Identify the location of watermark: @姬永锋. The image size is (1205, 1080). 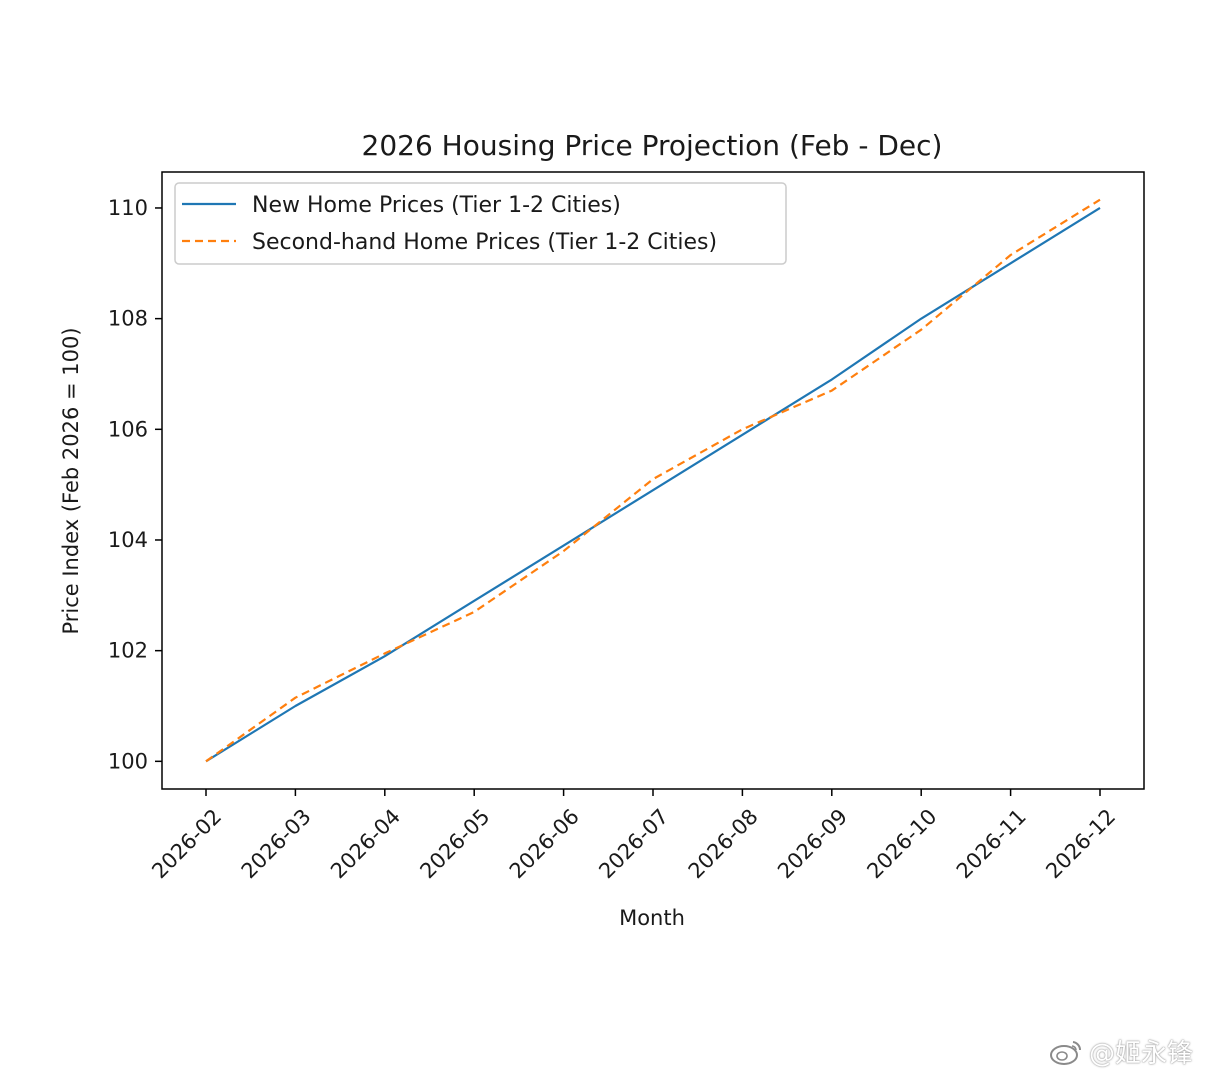
(1121, 1051).